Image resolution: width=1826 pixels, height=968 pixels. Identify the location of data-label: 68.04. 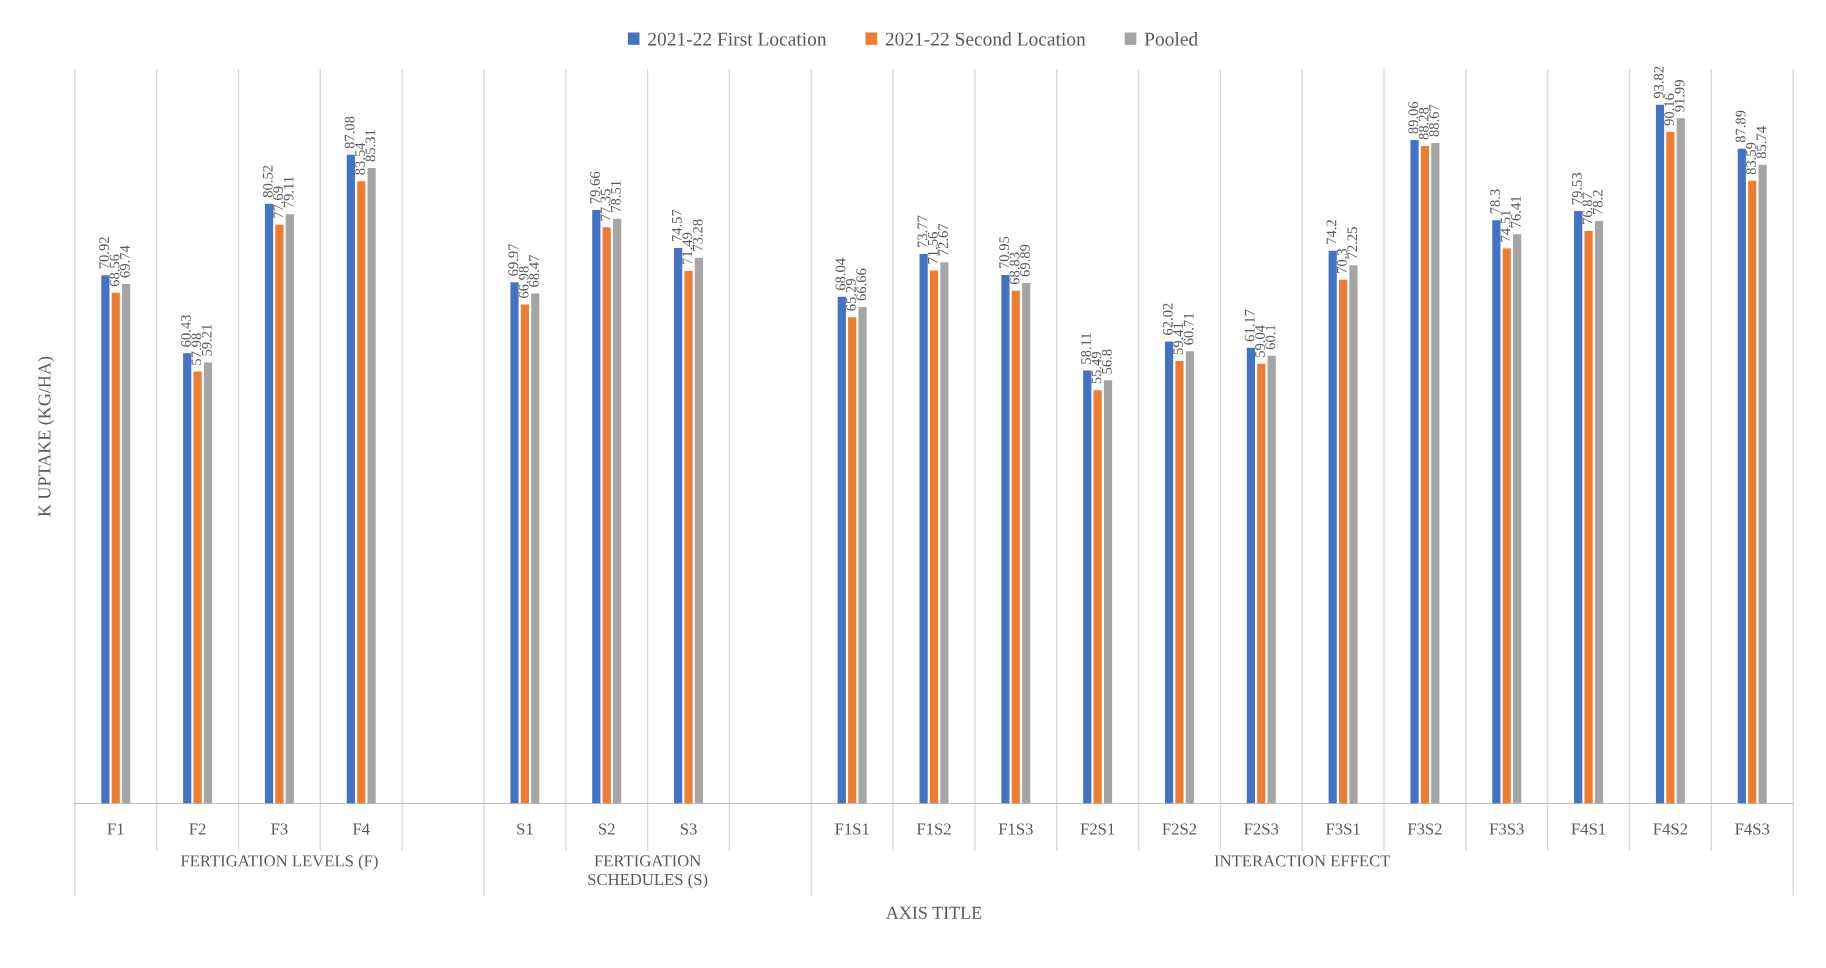
(840, 274).